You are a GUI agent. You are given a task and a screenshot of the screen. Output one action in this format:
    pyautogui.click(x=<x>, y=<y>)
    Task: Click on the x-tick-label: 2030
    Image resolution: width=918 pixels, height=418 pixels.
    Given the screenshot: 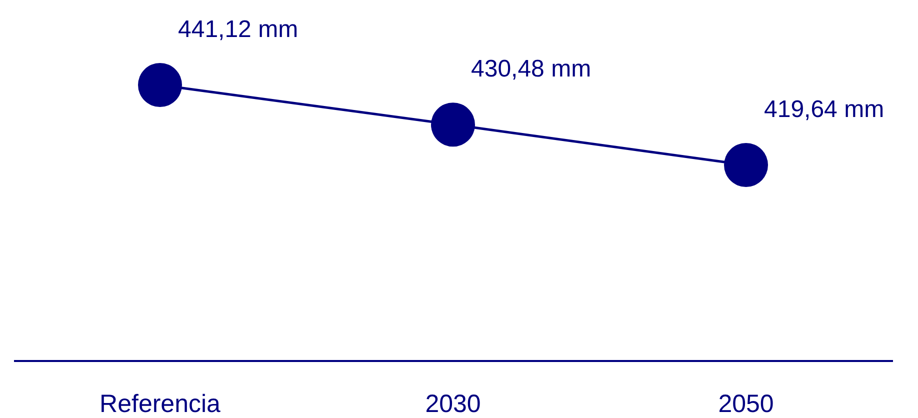 What is the action you would take?
    pyautogui.click(x=453, y=404)
    